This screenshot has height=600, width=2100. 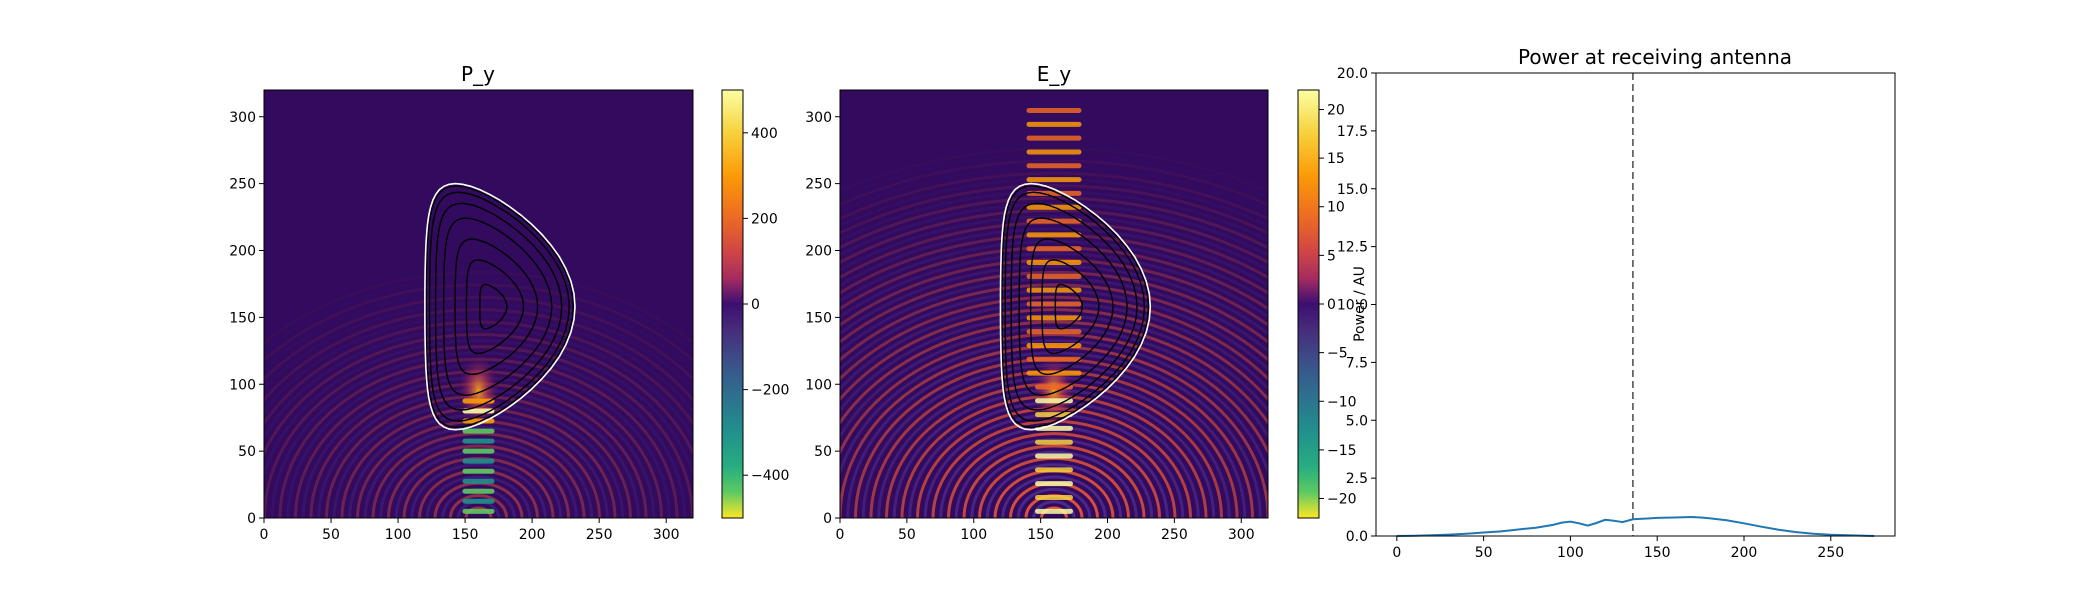 I want to click on y-tick-label: 20.0, so click(x=1352, y=74).